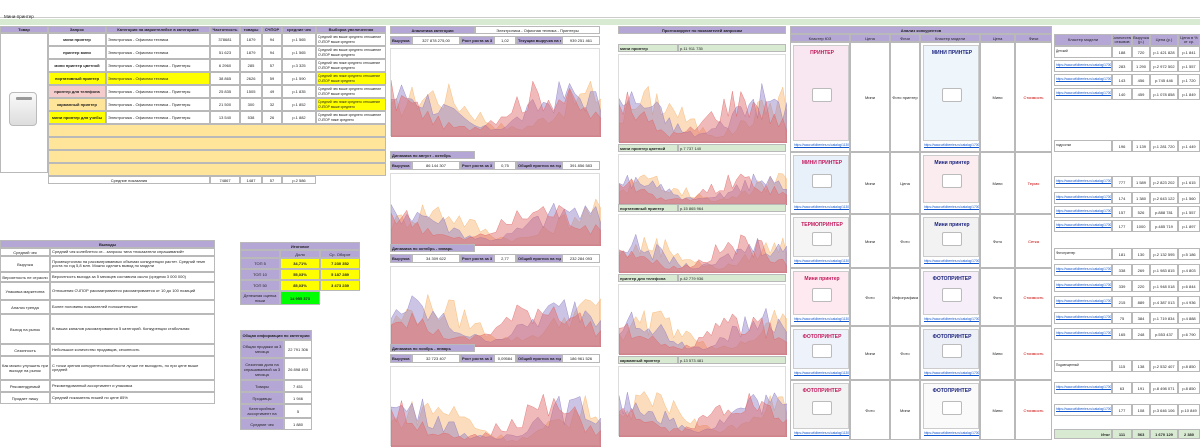 This screenshot has width=1200, height=448. Describe the element at coordinates (251, 180) in the screenshot. I see `average-goods: 1487` at that location.